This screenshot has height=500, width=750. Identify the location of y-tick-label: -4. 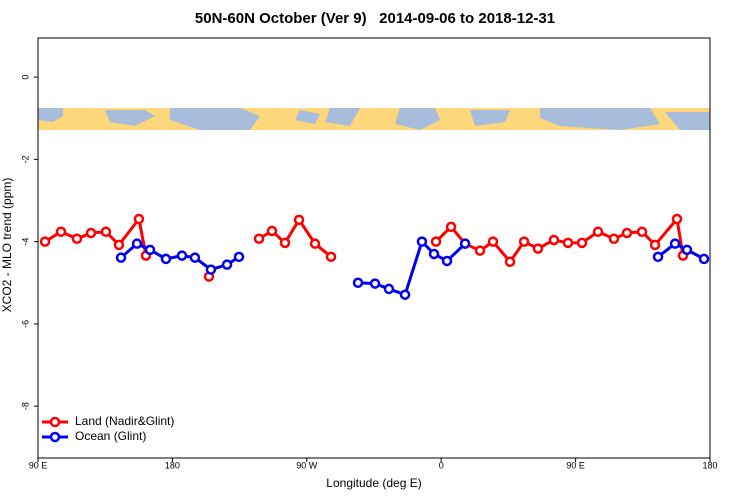
(25, 242).